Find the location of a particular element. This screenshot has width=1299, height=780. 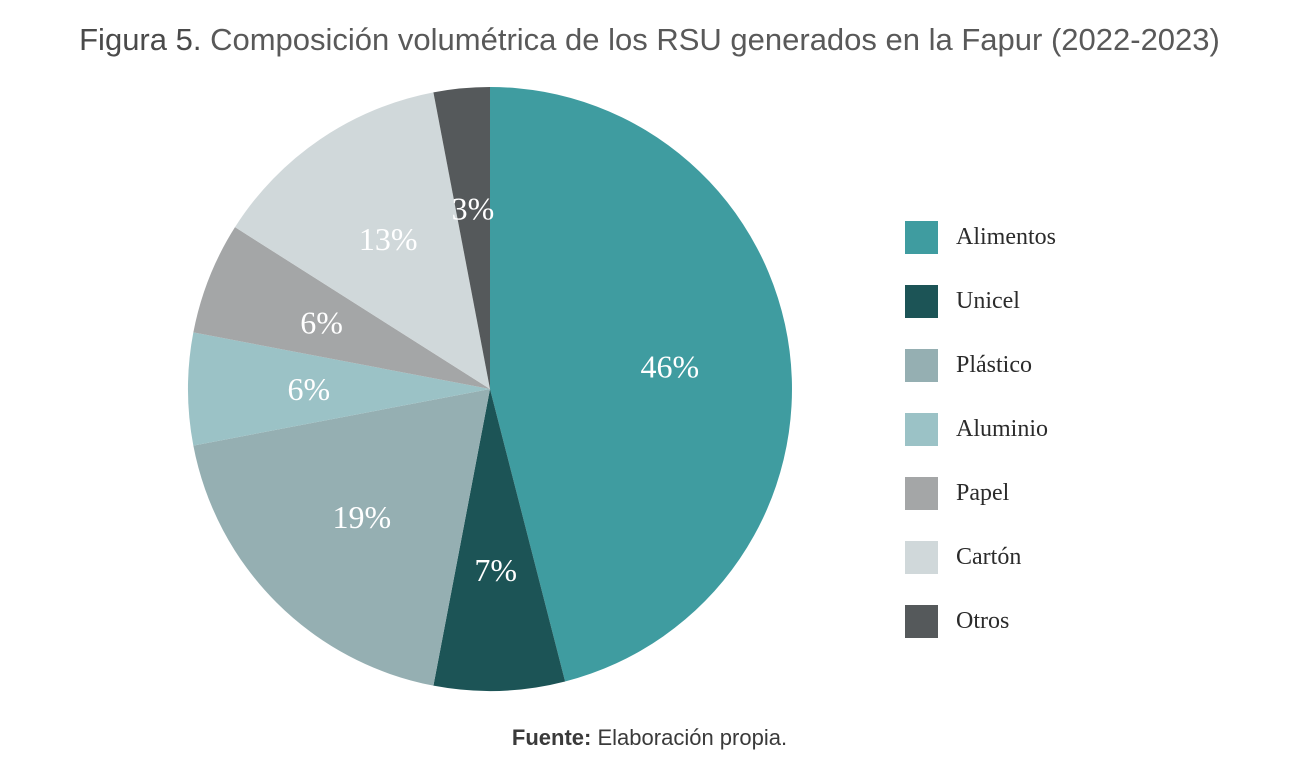

slice-label-carton: 13% is located at coordinates (388, 239).